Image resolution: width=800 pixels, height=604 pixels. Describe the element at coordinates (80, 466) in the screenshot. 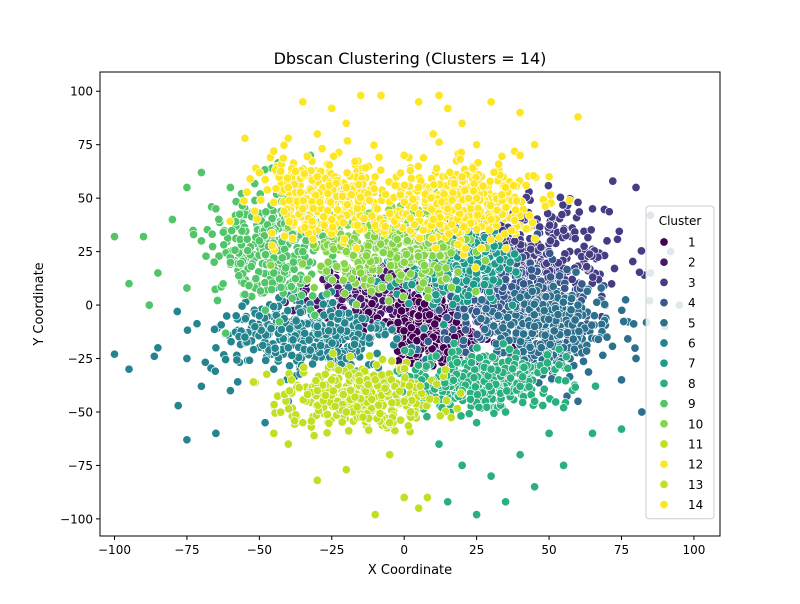

I see `y-tick-label: −75` at that location.